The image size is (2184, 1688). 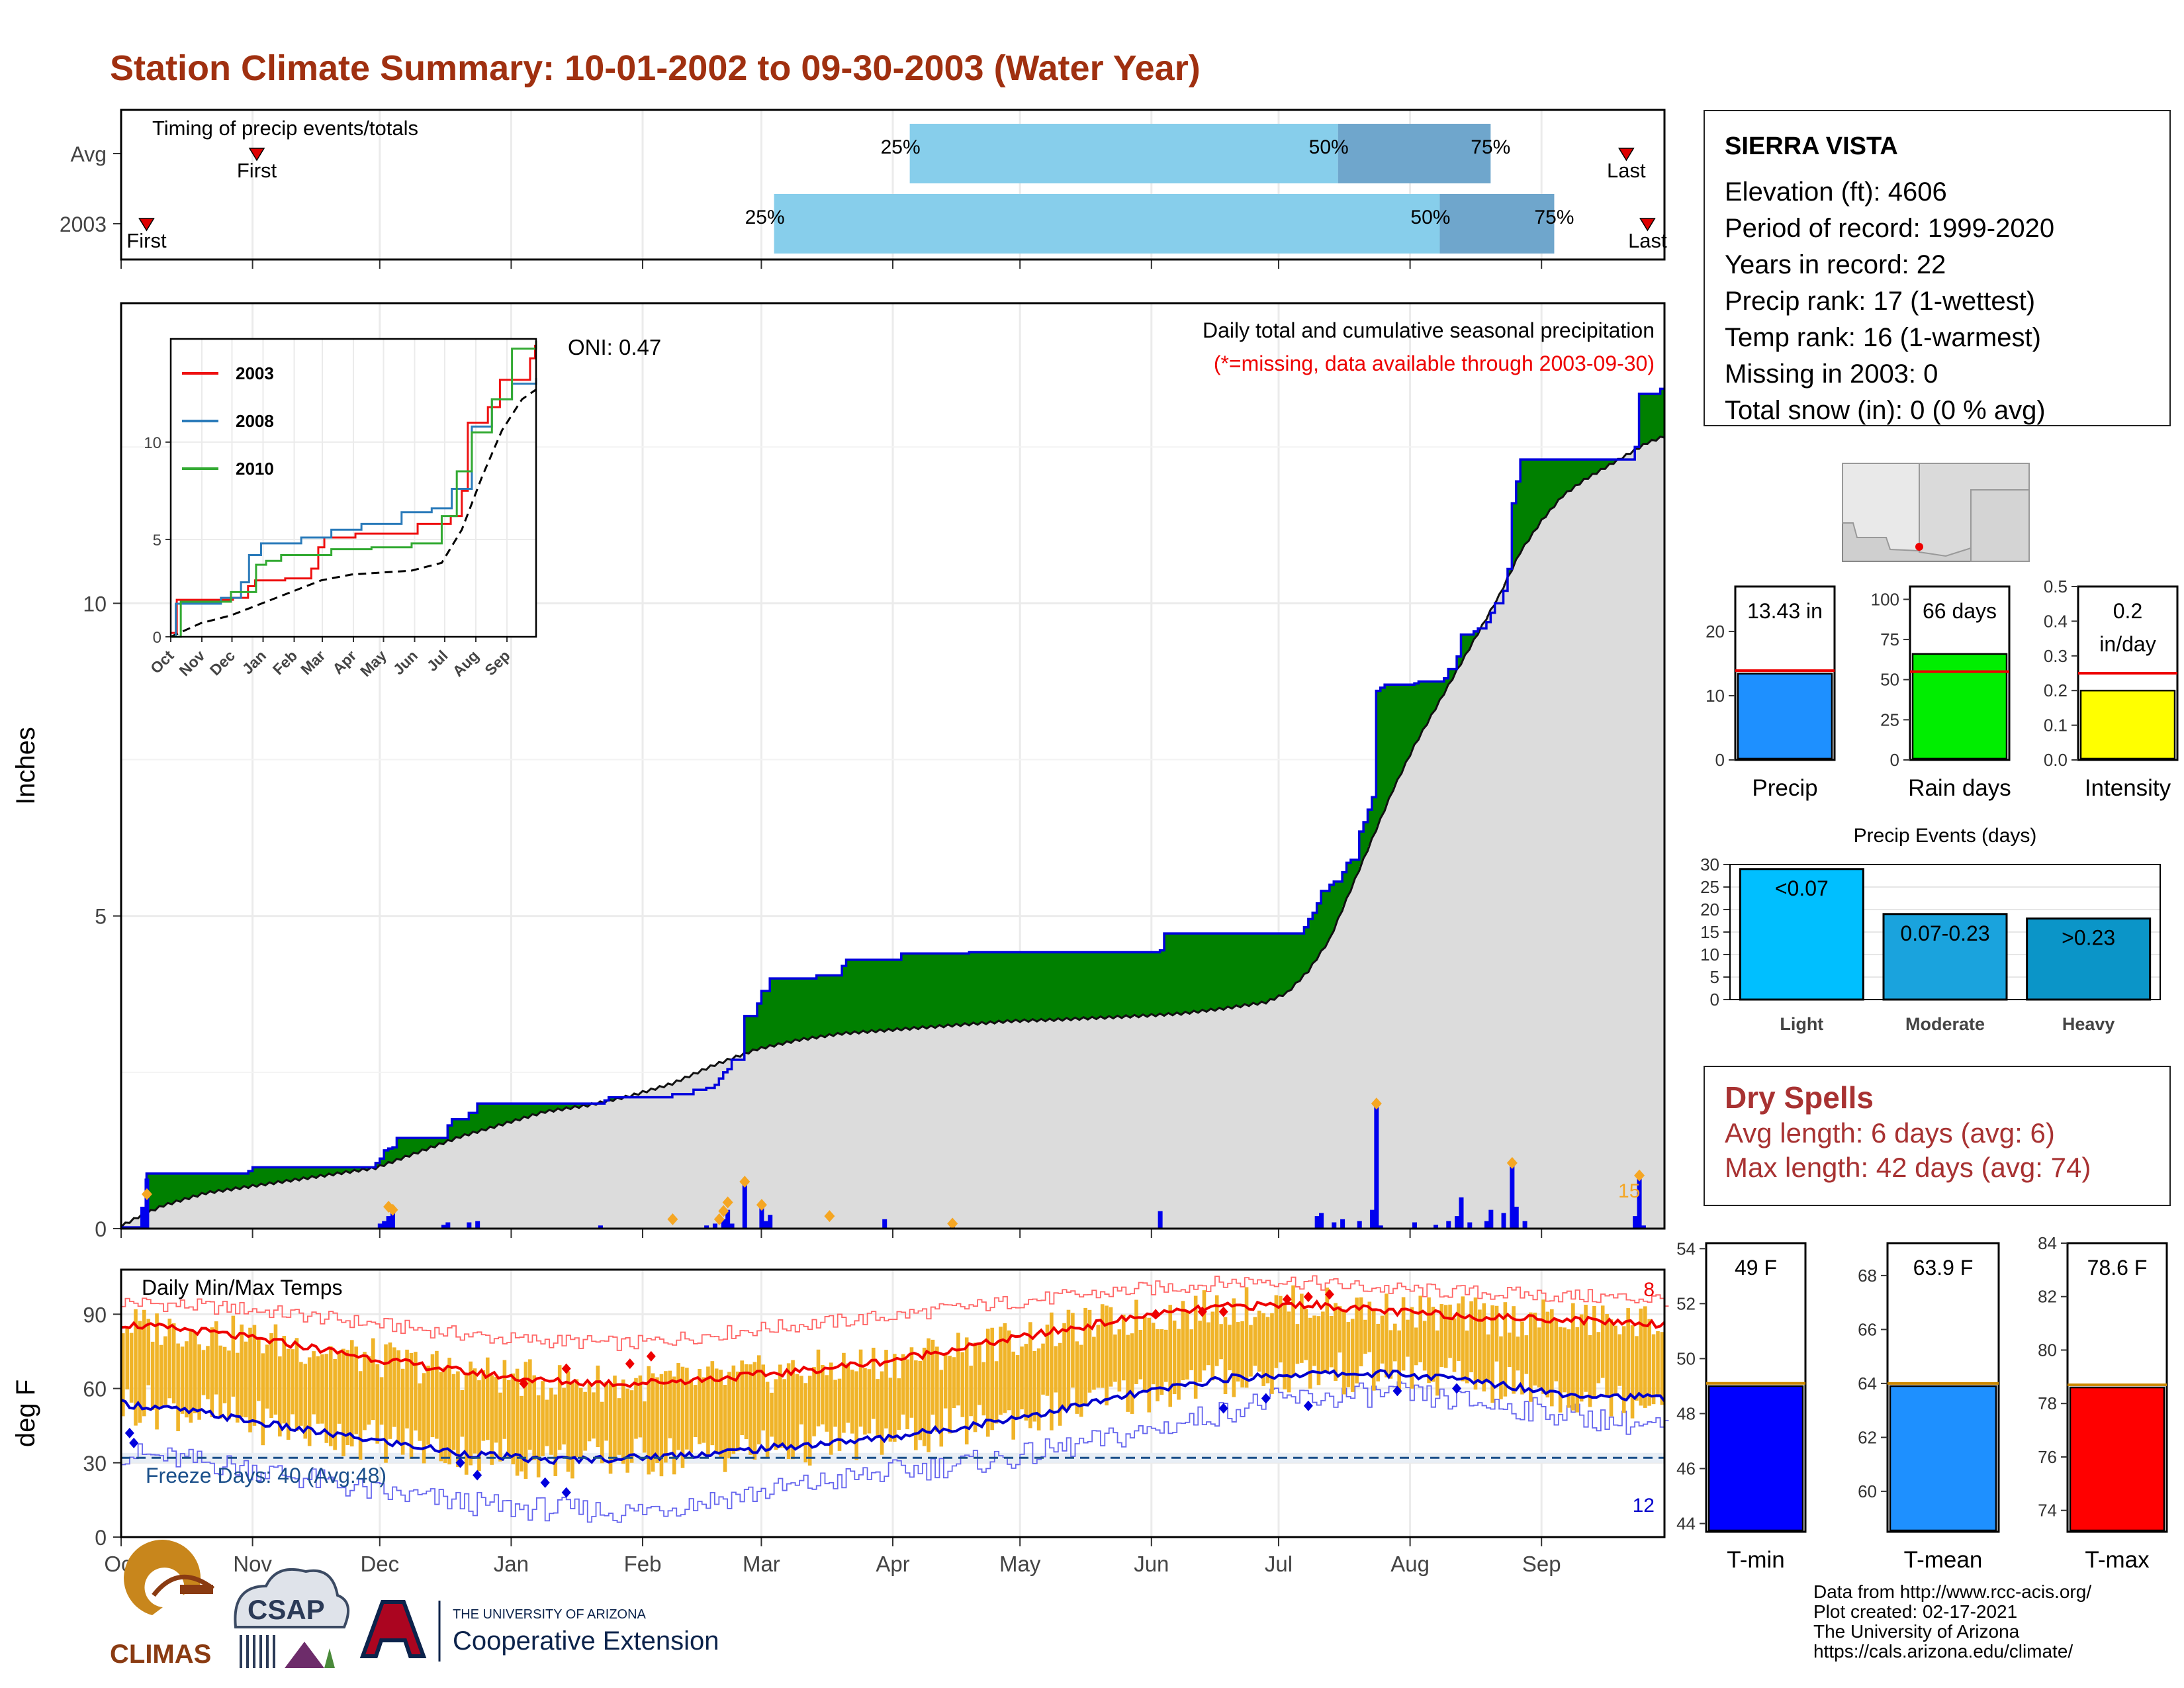 What do you see at coordinates (1868, 1383) in the screenshot?
I see `temp-gauge-1-ytick-label: 64` at bounding box center [1868, 1383].